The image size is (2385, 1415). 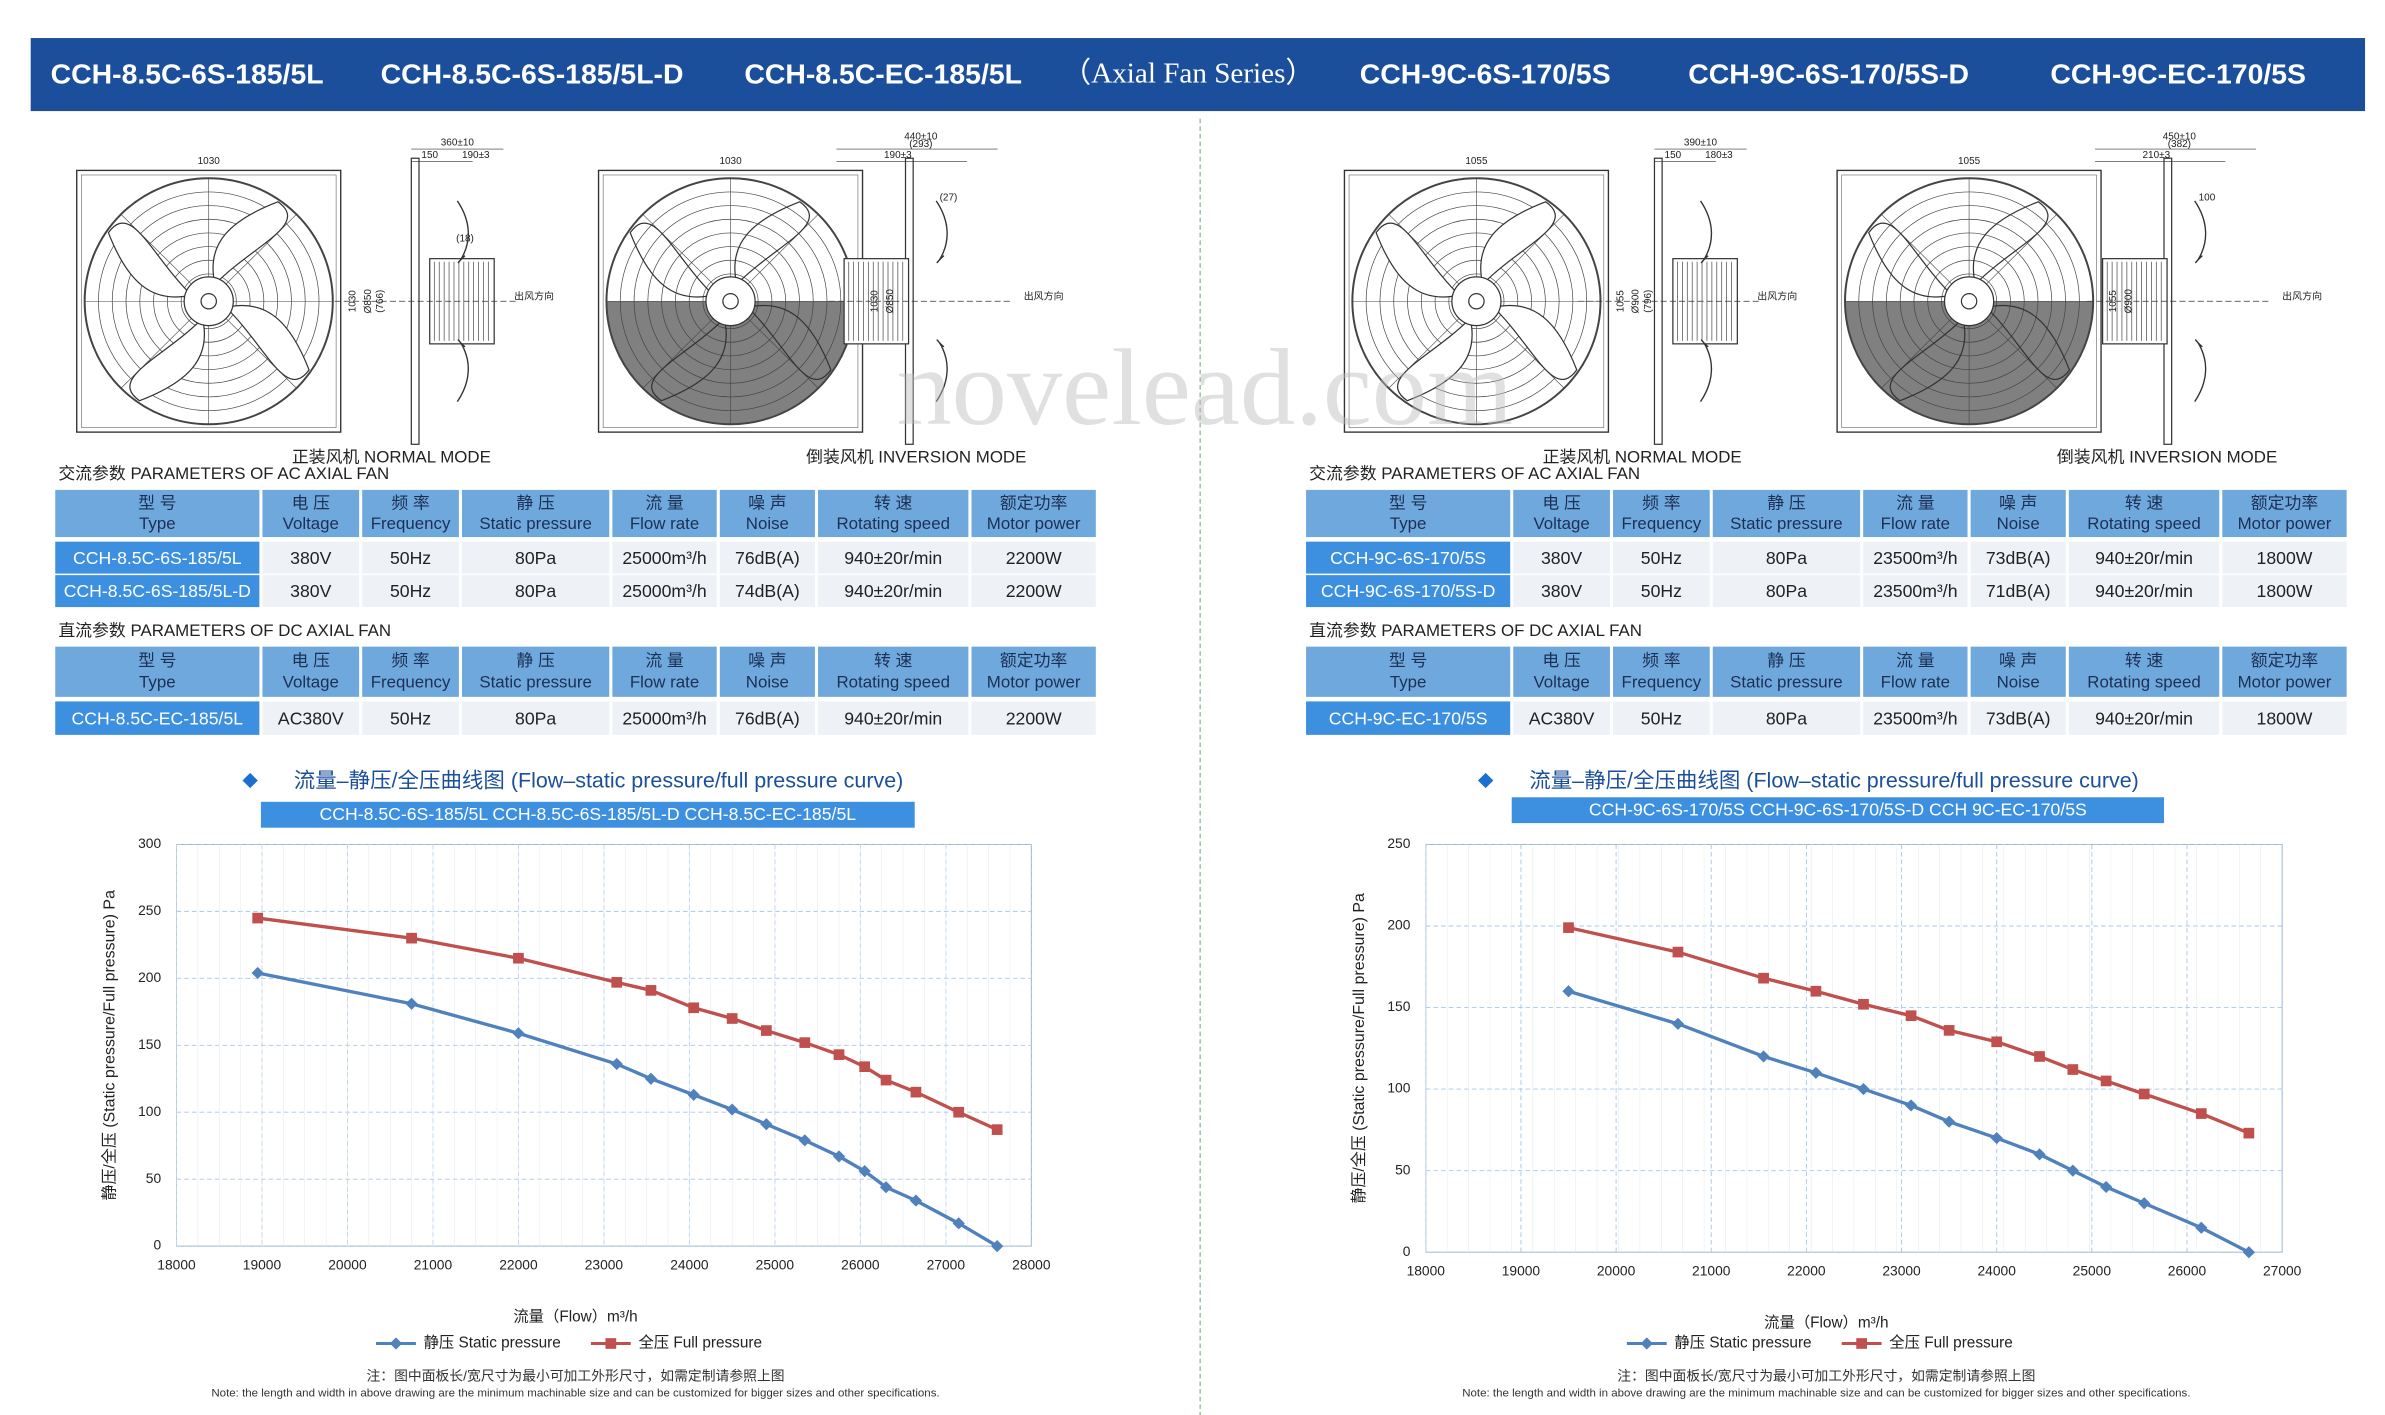 I want to click on dimension-label: 360±10, so click(x=458, y=143).